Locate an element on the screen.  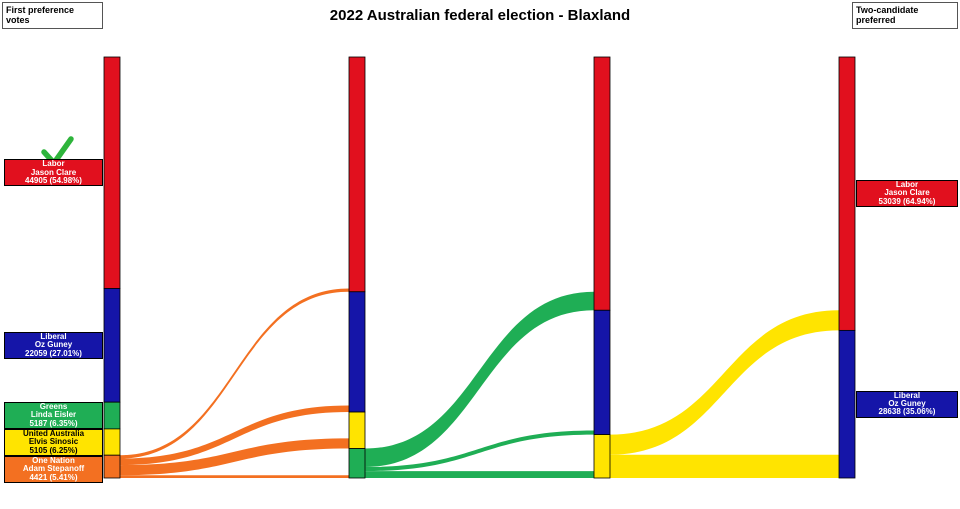
candidate-label-line: 44905 (54.98%) is located at coordinates (53, 180).